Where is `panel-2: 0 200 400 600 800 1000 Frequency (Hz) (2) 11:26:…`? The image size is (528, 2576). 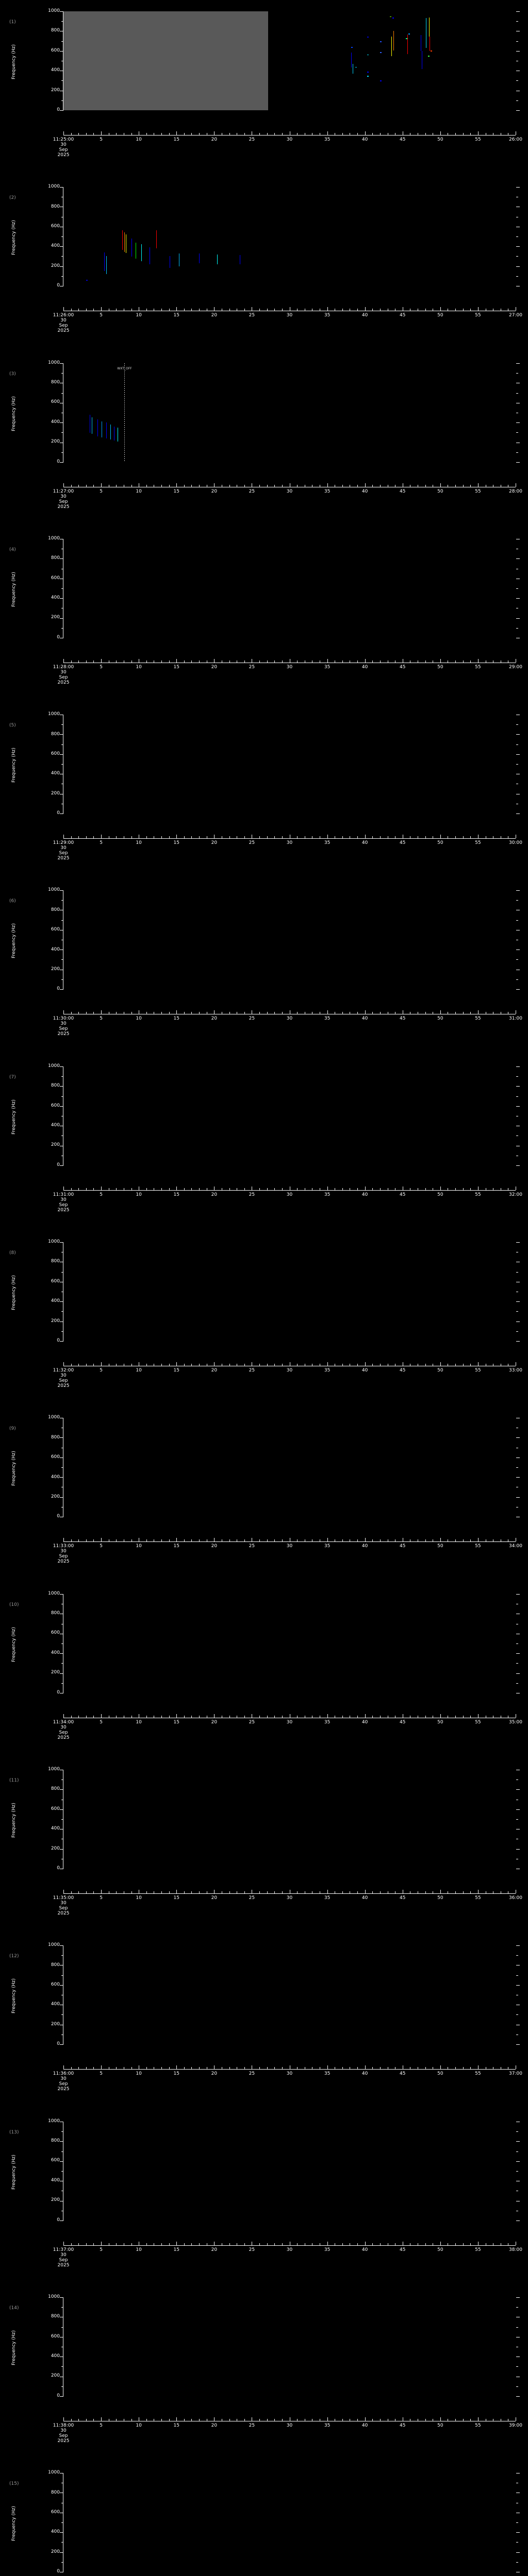
panel-2: 0 200 400 600 800 1000 Frequency (Hz) (2) 11:26:… is located at coordinates (264, 263).